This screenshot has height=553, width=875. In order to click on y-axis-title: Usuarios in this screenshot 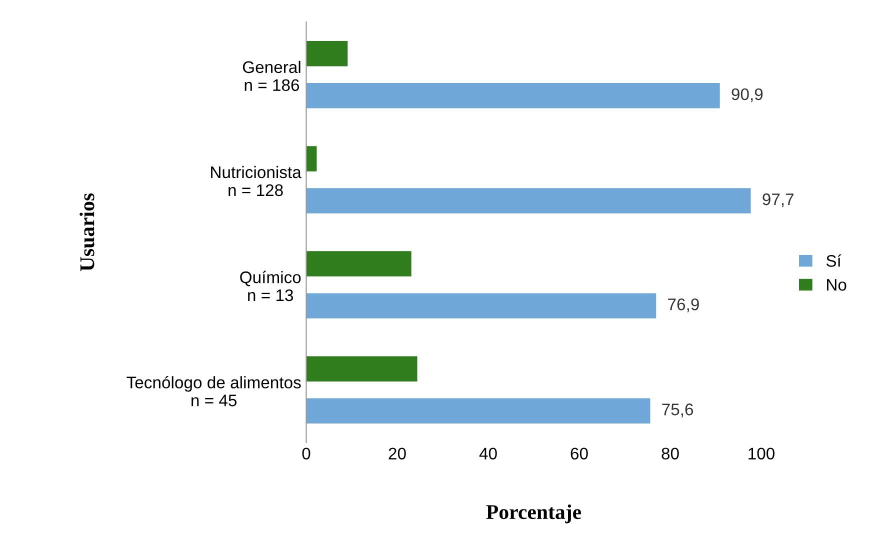, I will do `click(87, 232)`.